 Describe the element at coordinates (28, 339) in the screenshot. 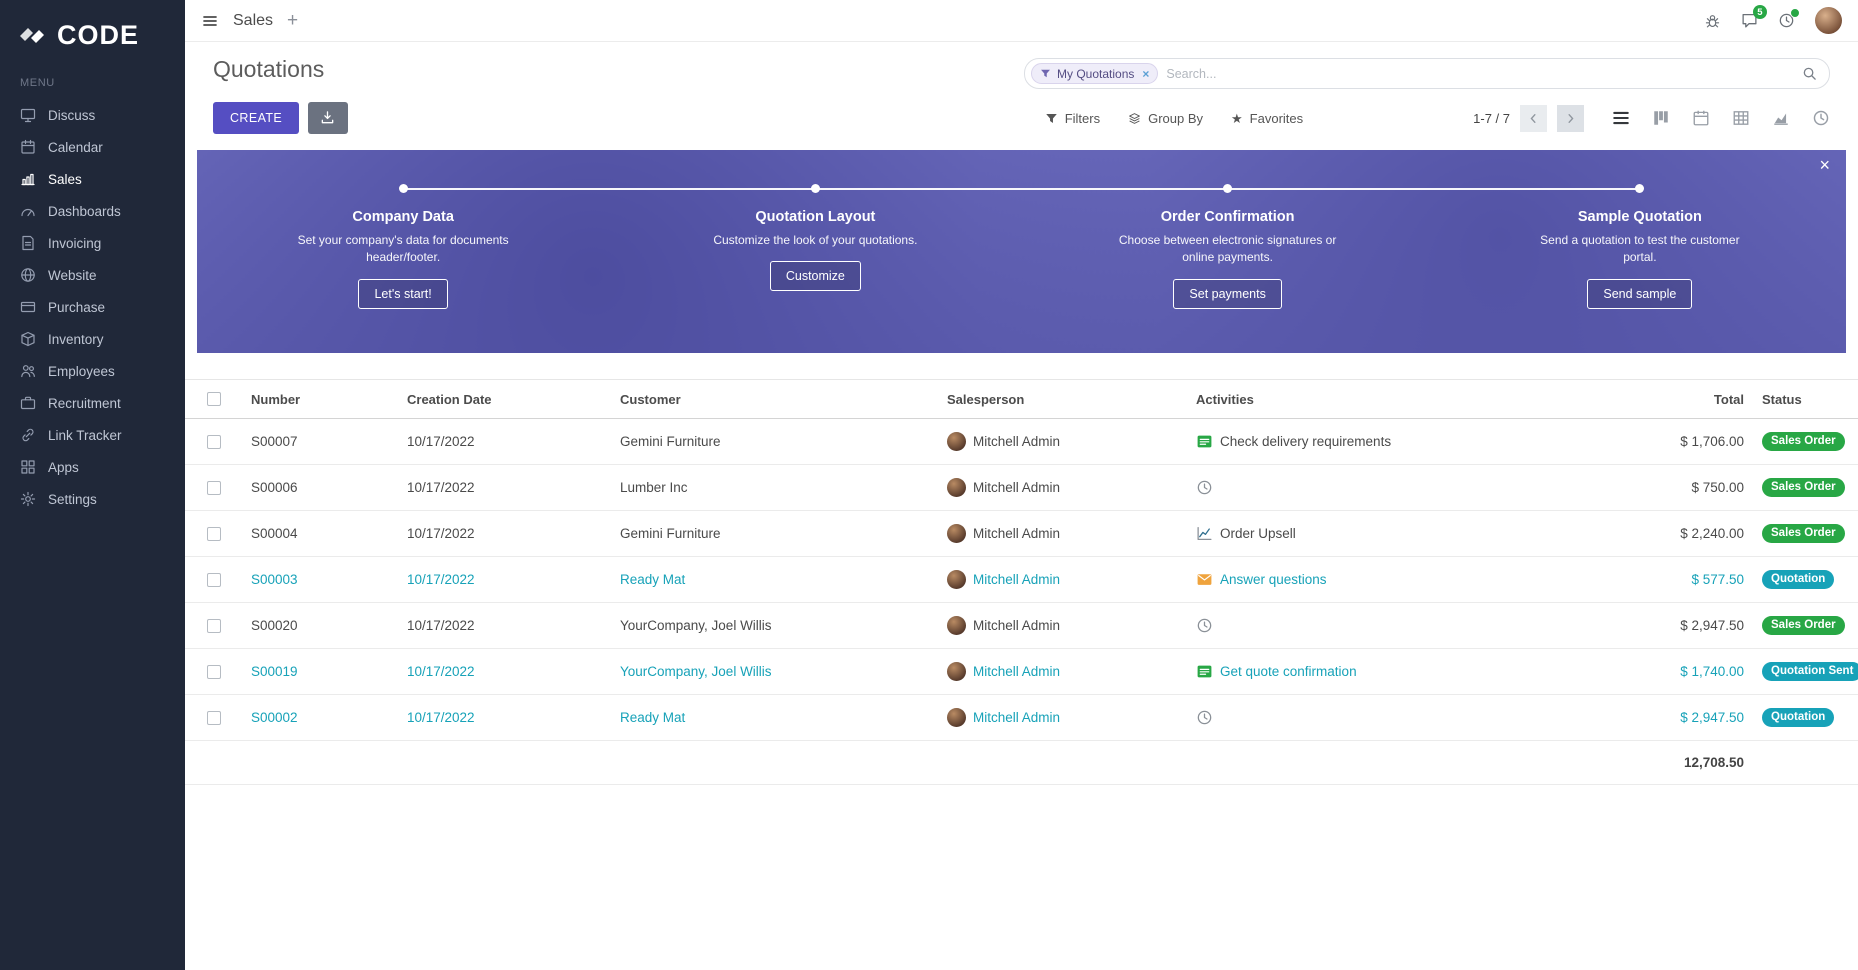

I see `box-icon` at that location.